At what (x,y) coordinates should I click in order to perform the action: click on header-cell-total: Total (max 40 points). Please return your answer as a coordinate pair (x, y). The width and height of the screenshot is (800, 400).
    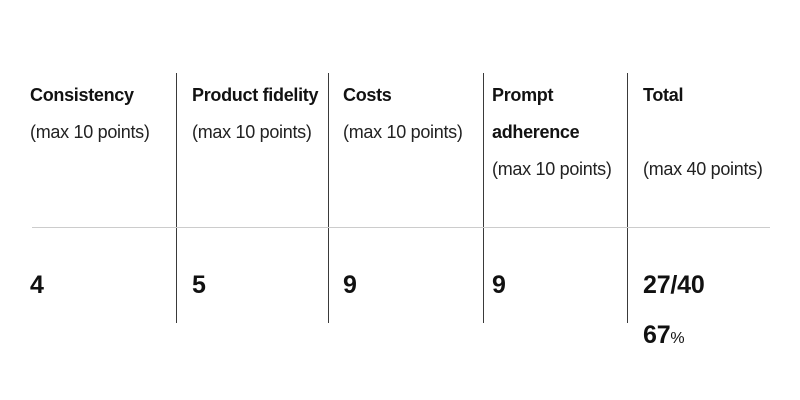
    Looking at the image, I should click on (703, 132).